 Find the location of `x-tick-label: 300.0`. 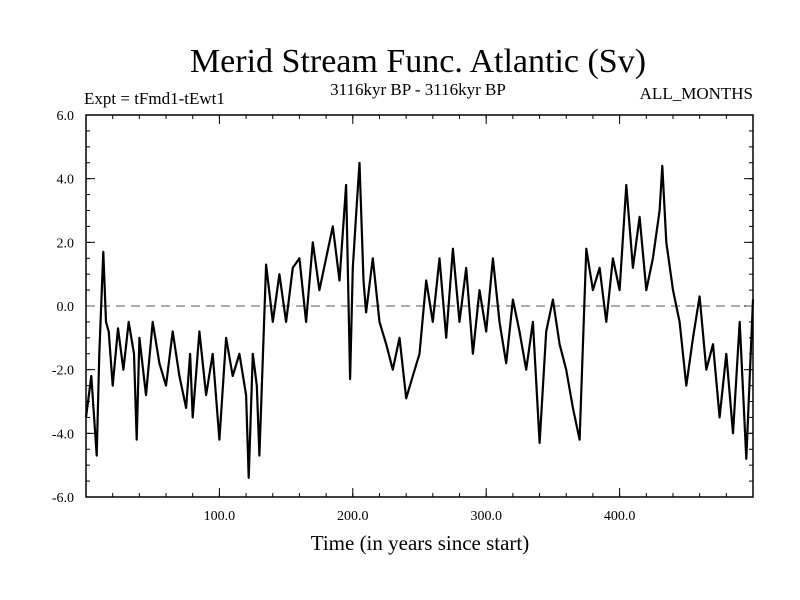

x-tick-label: 300.0 is located at coordinates (486, 516).